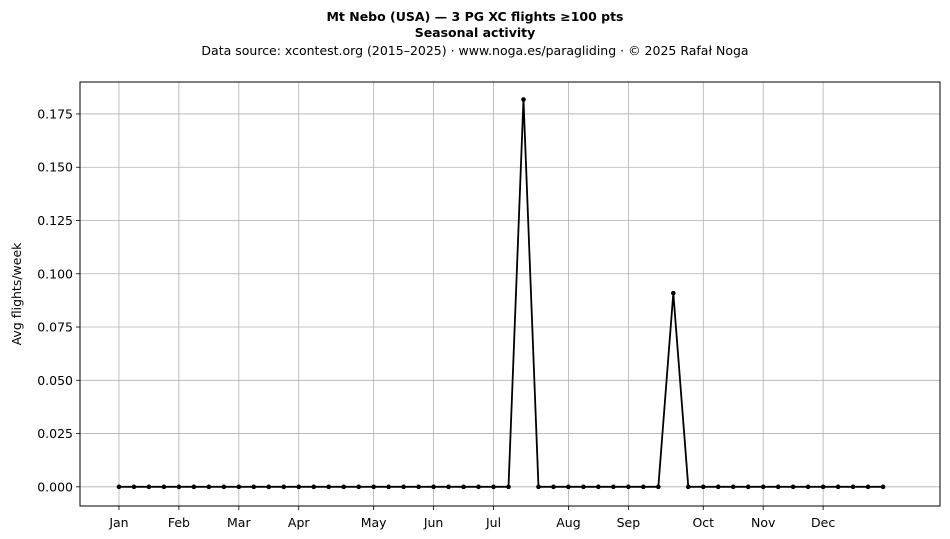 The width and height of the screenshot is (950, 539). I want to click on y-tick-label: 0.075, so click(55, 327).